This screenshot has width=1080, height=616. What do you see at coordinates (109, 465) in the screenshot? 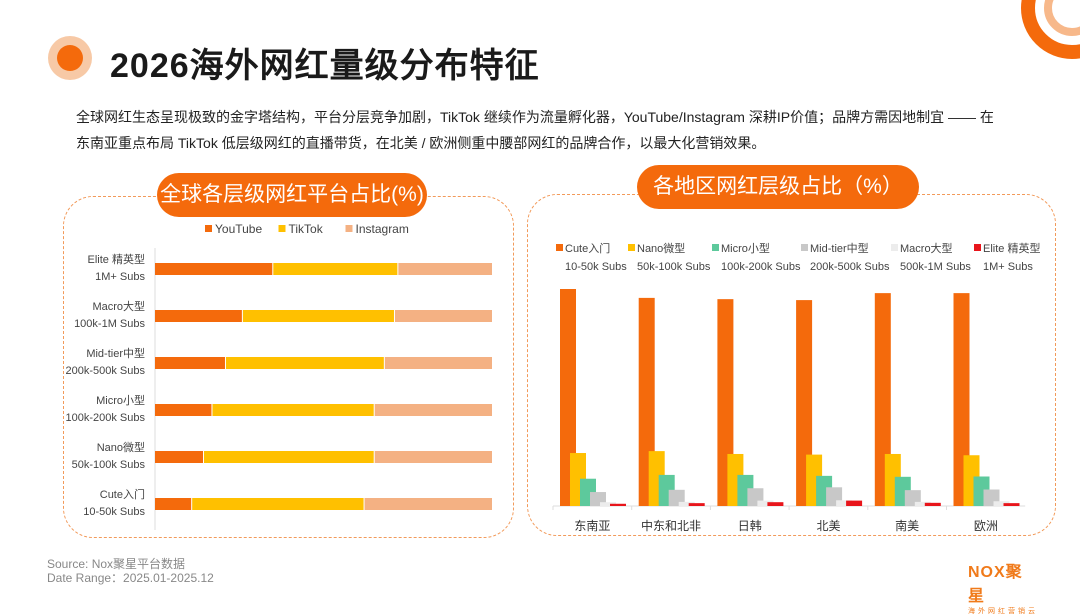
I see `category-sublabel: 50k-100k Subs` at bounding box center [109, 465].